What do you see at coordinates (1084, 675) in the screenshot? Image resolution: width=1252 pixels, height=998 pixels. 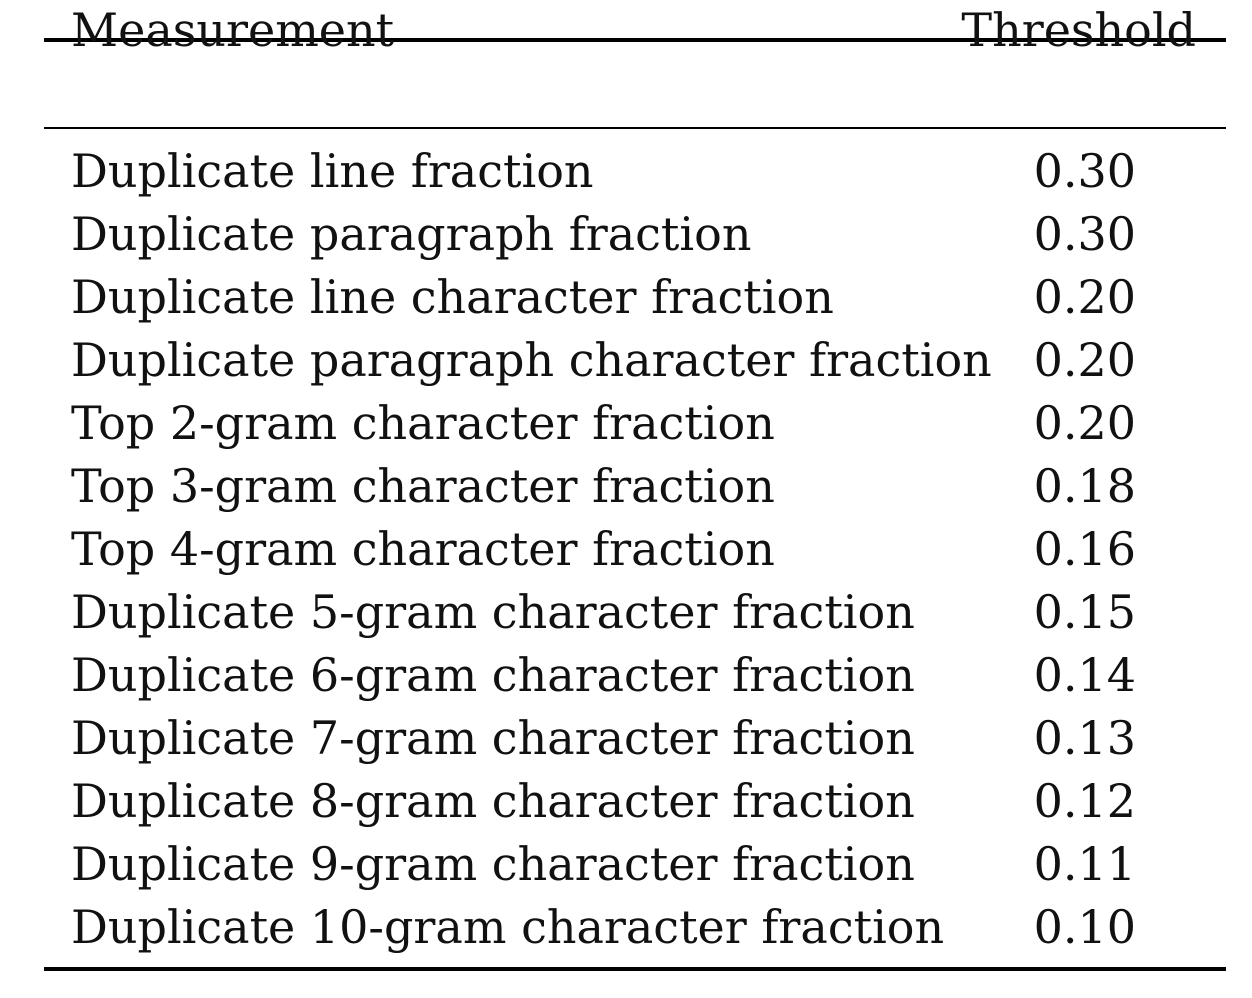 I see `threshold-cell: 0.14` at bounding box center [1084, 675].